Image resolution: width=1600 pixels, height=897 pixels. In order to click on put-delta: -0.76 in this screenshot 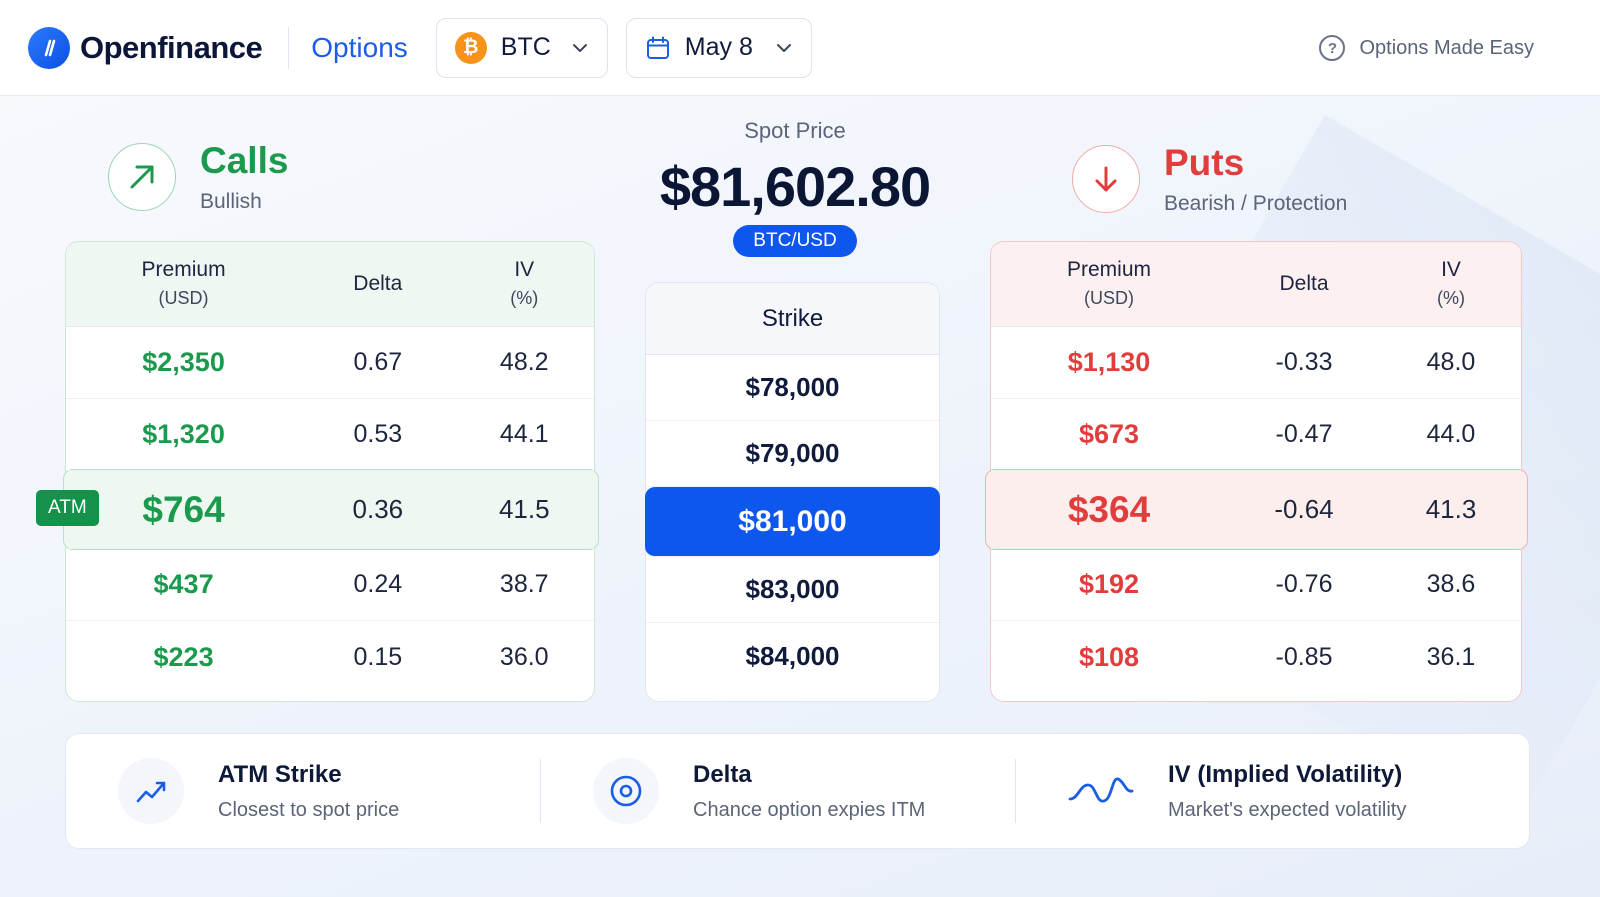, I will do `click(1304, 584)`.